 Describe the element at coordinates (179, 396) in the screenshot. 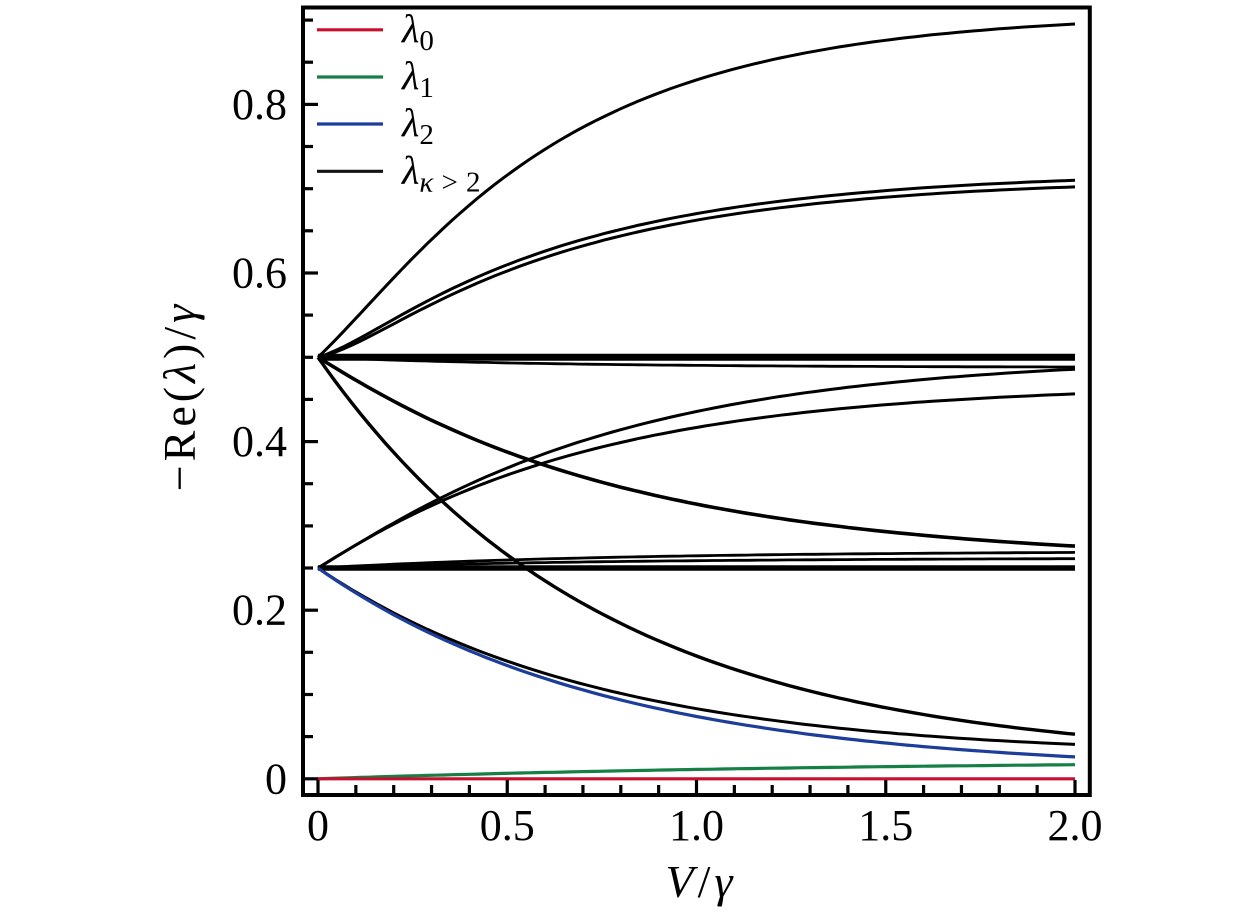

I see `svg-text: −Re(λ)/γ` at that location.